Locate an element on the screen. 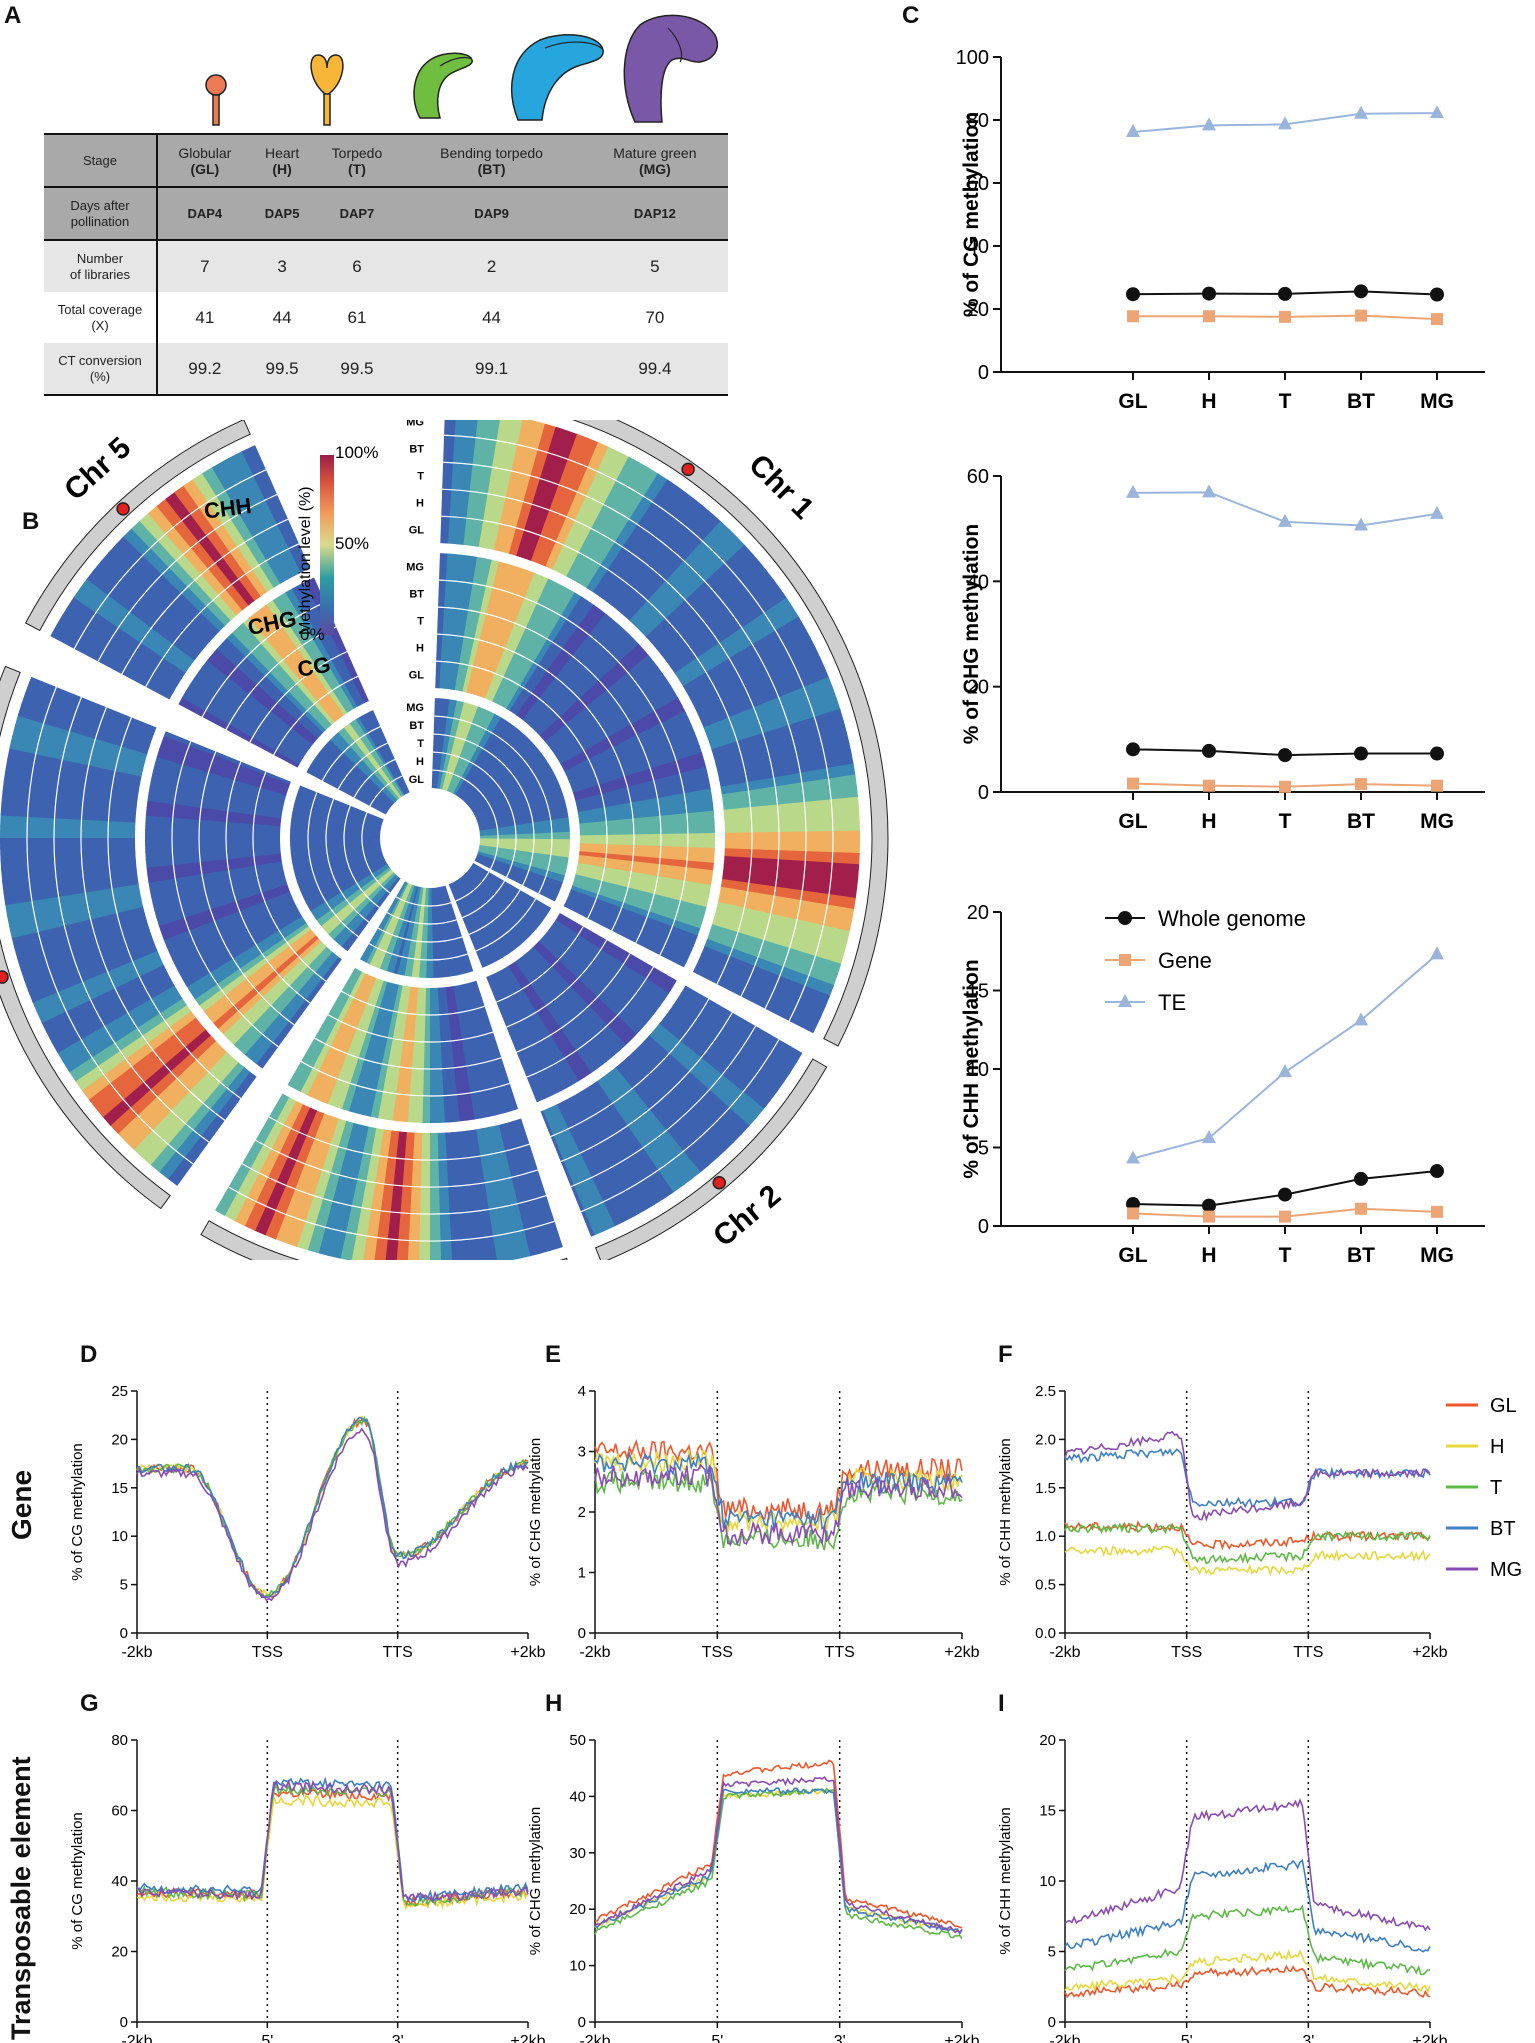 Image resolution: width=1535 pixels, height=2043 pixels. heart-embryo-icon is located at coordinates (327, 90).